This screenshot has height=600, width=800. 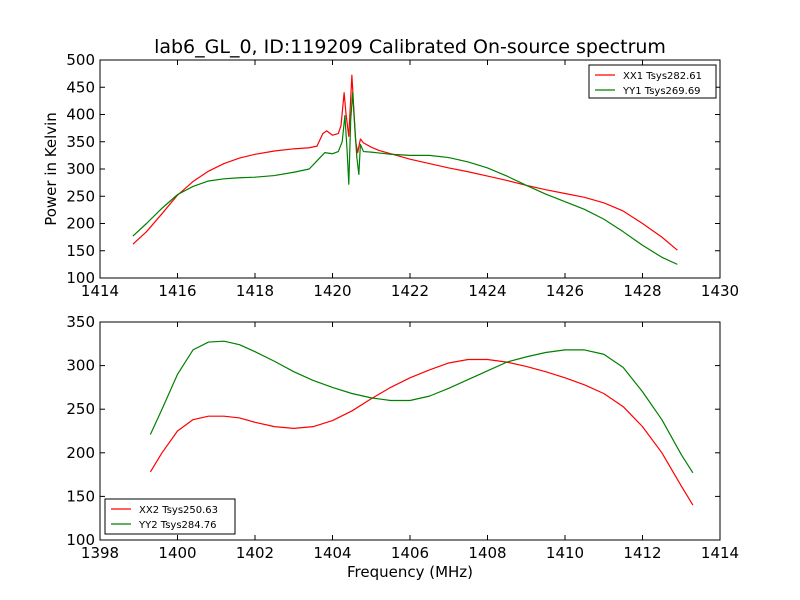 What do you see at coordinates (410, 572) in the screenshot?
I see `plot1-x-axis-label: Frequency (MHz)` at bounding box center [410, 572].